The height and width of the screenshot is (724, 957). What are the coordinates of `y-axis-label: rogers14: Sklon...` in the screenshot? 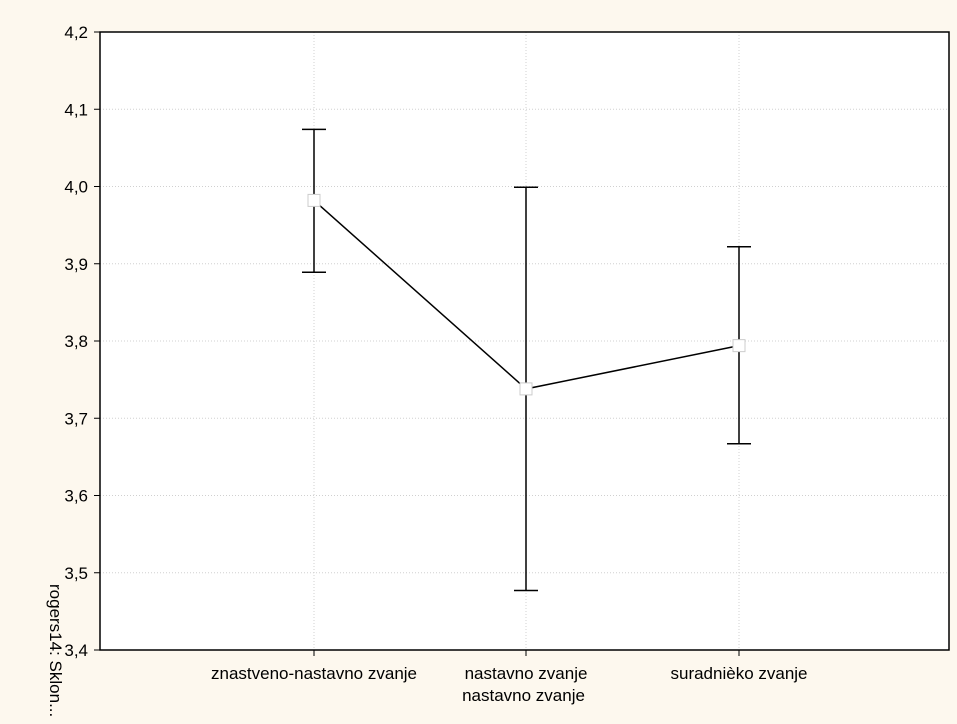 It's located at (55, 650).